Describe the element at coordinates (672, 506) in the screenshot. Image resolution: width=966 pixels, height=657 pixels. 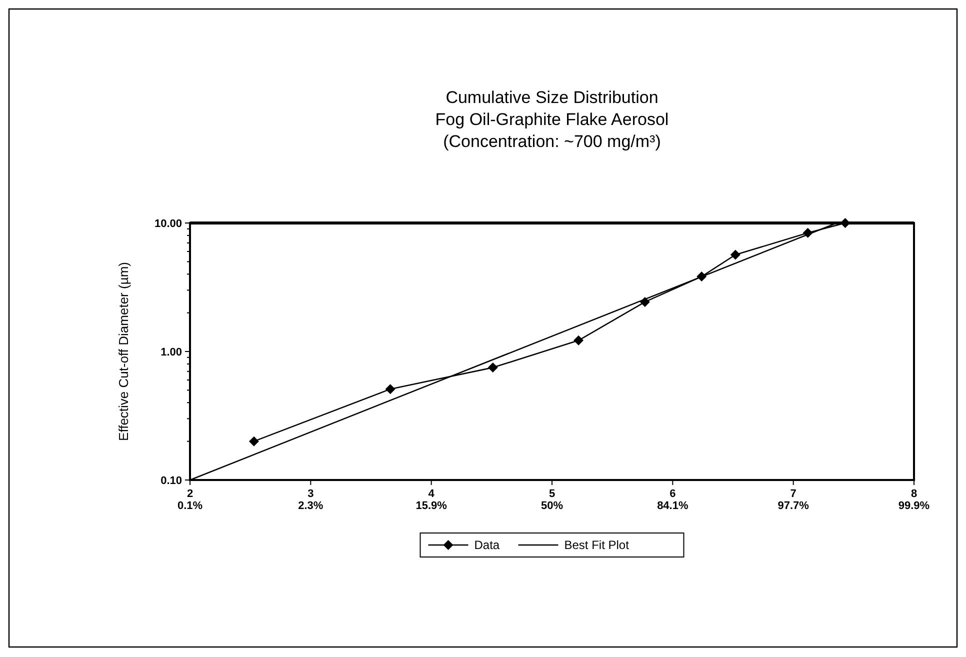
I see `text: 84.1%` at that location.